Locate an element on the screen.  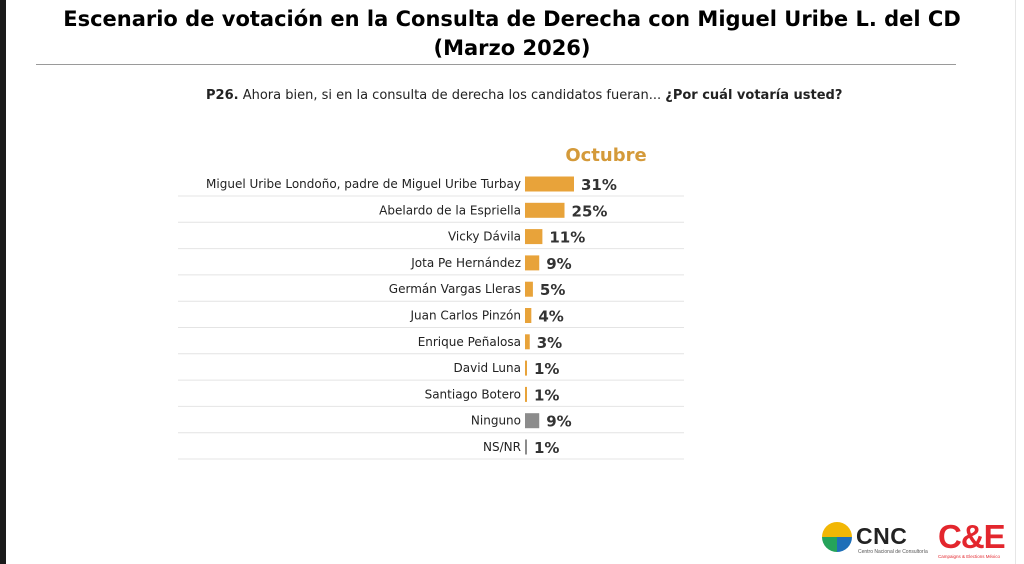
question-code: P26. is located at coordinates (222, 95).